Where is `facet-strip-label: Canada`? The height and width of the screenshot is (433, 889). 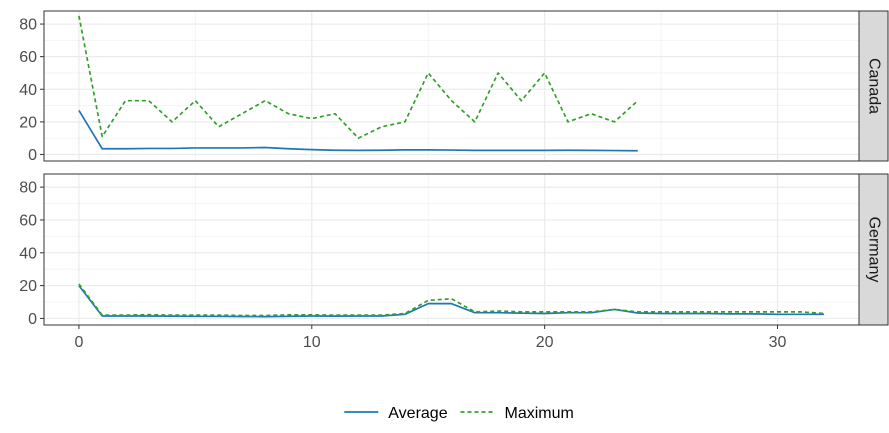
facet-strip-label: Canada is located at coordinates (874, 86).